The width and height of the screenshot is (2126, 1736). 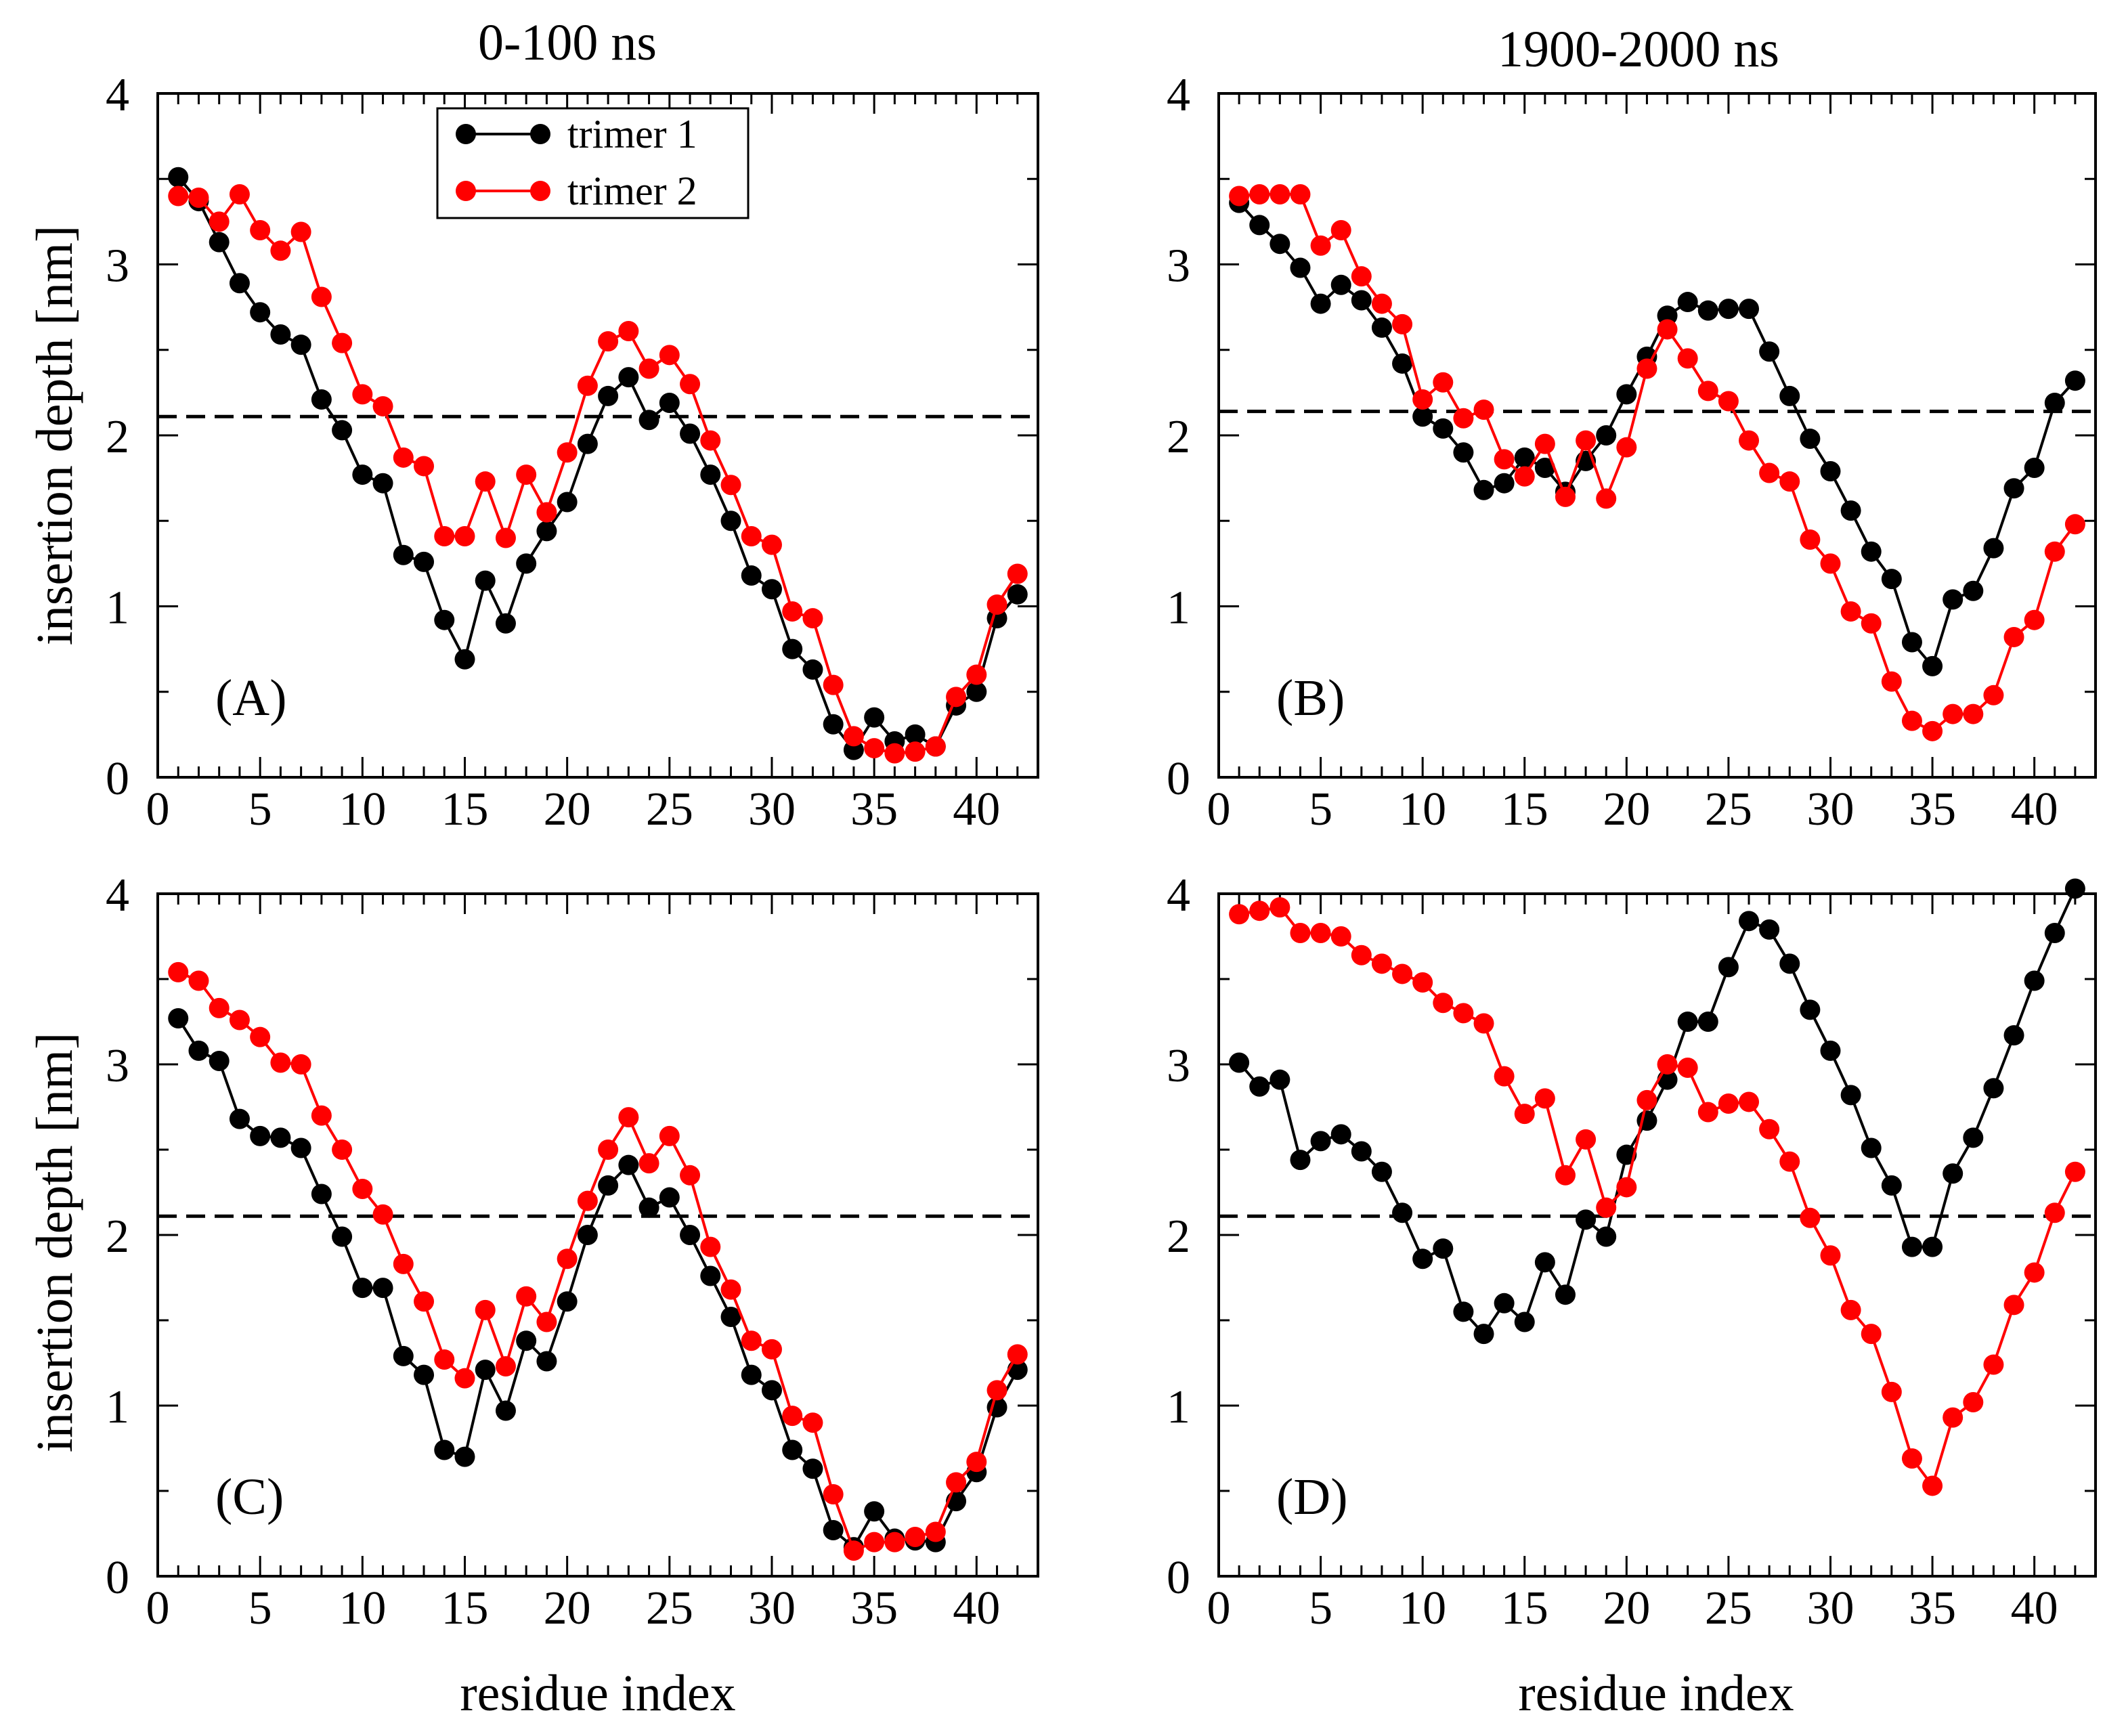 What do you see at coordinates (772, 1608) in the screenshot?
I see `x-tick-label: 30` at bounding box center [772, 1608].